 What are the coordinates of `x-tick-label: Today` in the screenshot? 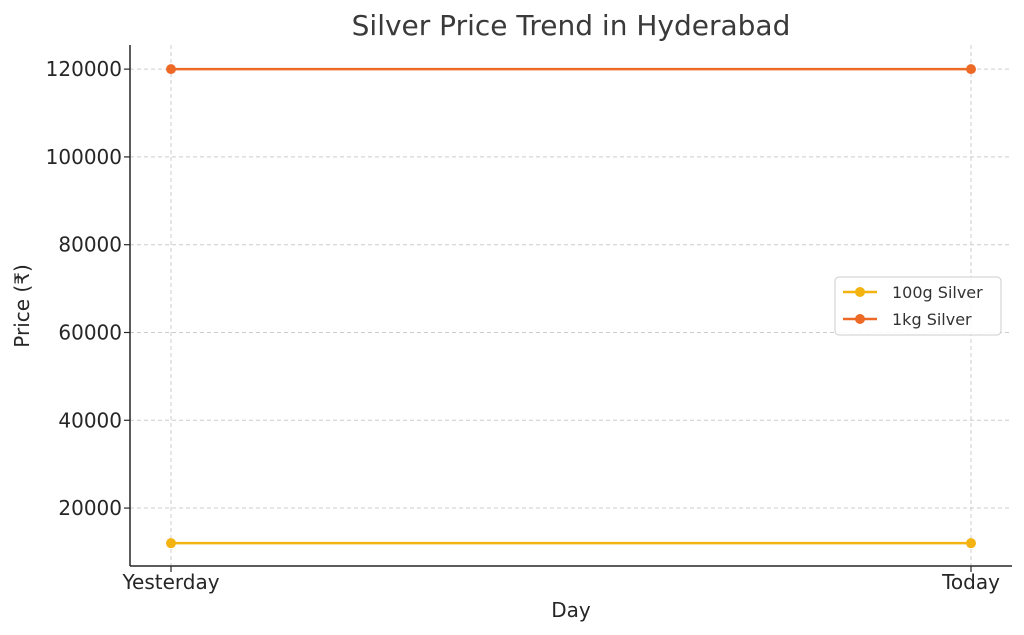 It's located at (970, 582).